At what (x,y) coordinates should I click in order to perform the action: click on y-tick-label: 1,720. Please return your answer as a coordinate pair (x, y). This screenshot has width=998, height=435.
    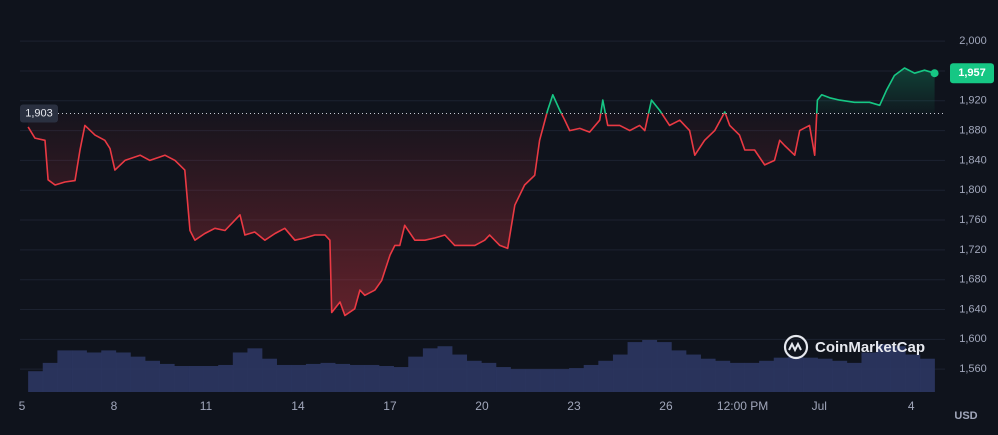
    Looking at the image, I should click on (973, 250).